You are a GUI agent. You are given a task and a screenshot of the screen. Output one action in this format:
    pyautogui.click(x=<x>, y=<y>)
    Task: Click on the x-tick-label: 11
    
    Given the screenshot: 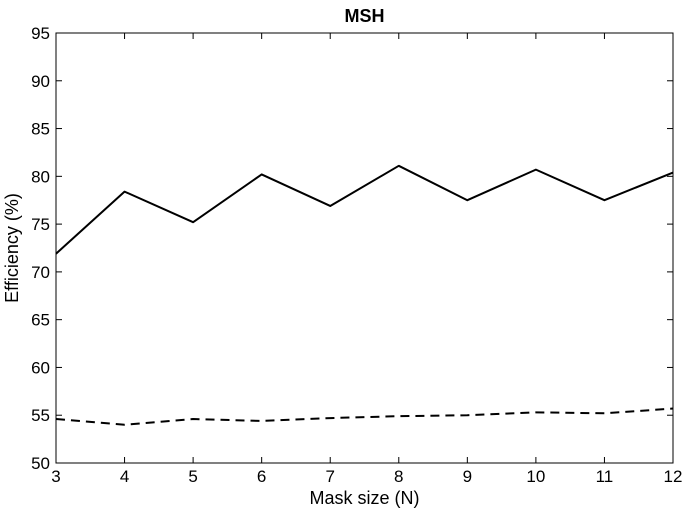 What is the action you would take?
    pyautogui.click(x=605, y=476)
    